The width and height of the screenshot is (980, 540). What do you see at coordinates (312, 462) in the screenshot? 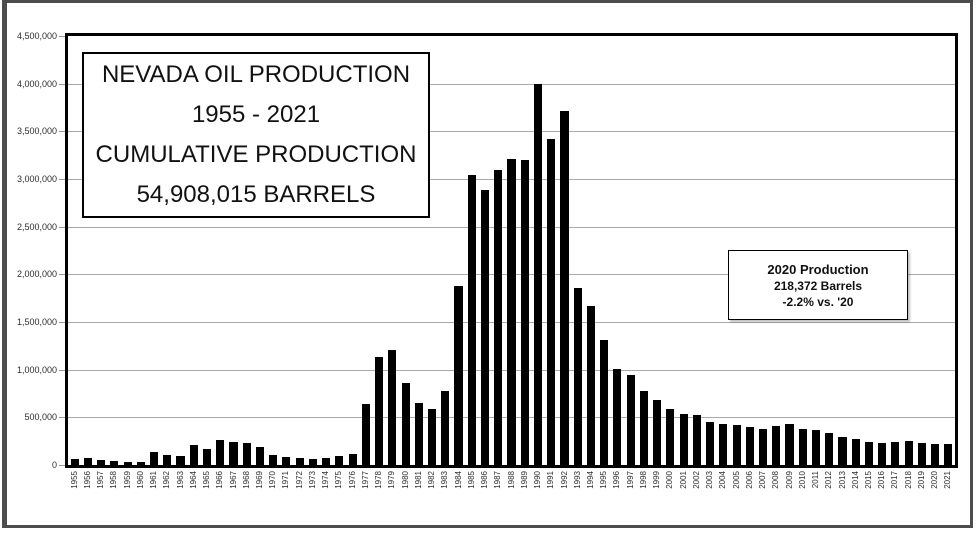
I see `bar-1973` at bounding box center [312, 462].